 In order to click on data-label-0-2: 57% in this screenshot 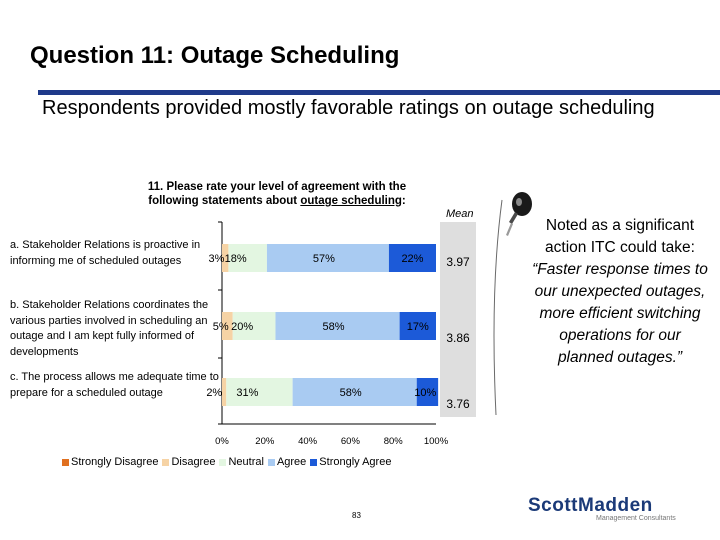, I will do `click(324, 259)`.